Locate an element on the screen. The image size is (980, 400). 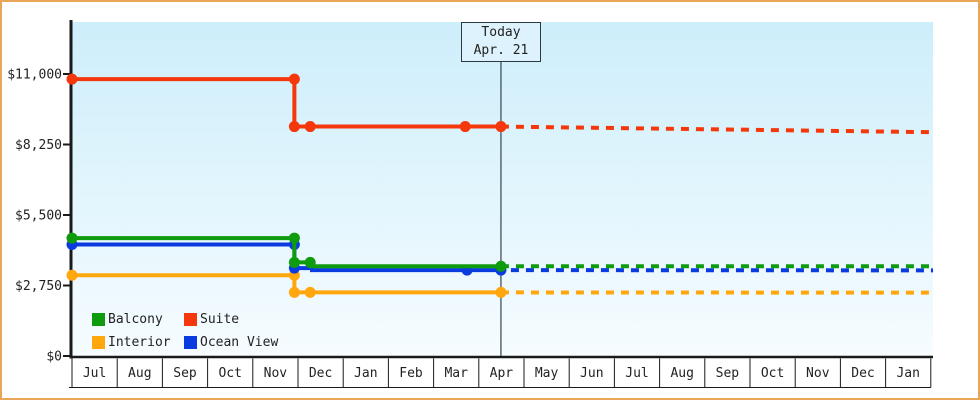
svg-text: $8,250 is located at coordinates (38, 145).